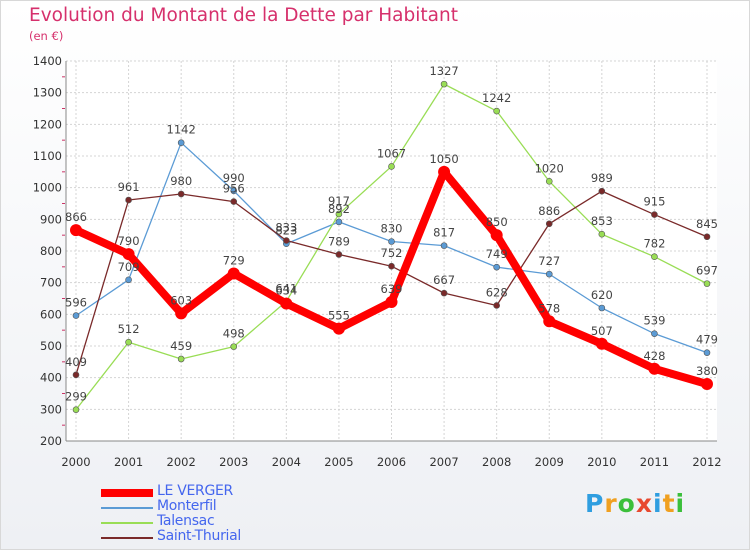 The height and width of the screenshot is (550, 750). What do you see at coordinates (199, 536) in the screenshot?
I see `legend-label: Saint-Thurial` at bounding box center [199, 536].